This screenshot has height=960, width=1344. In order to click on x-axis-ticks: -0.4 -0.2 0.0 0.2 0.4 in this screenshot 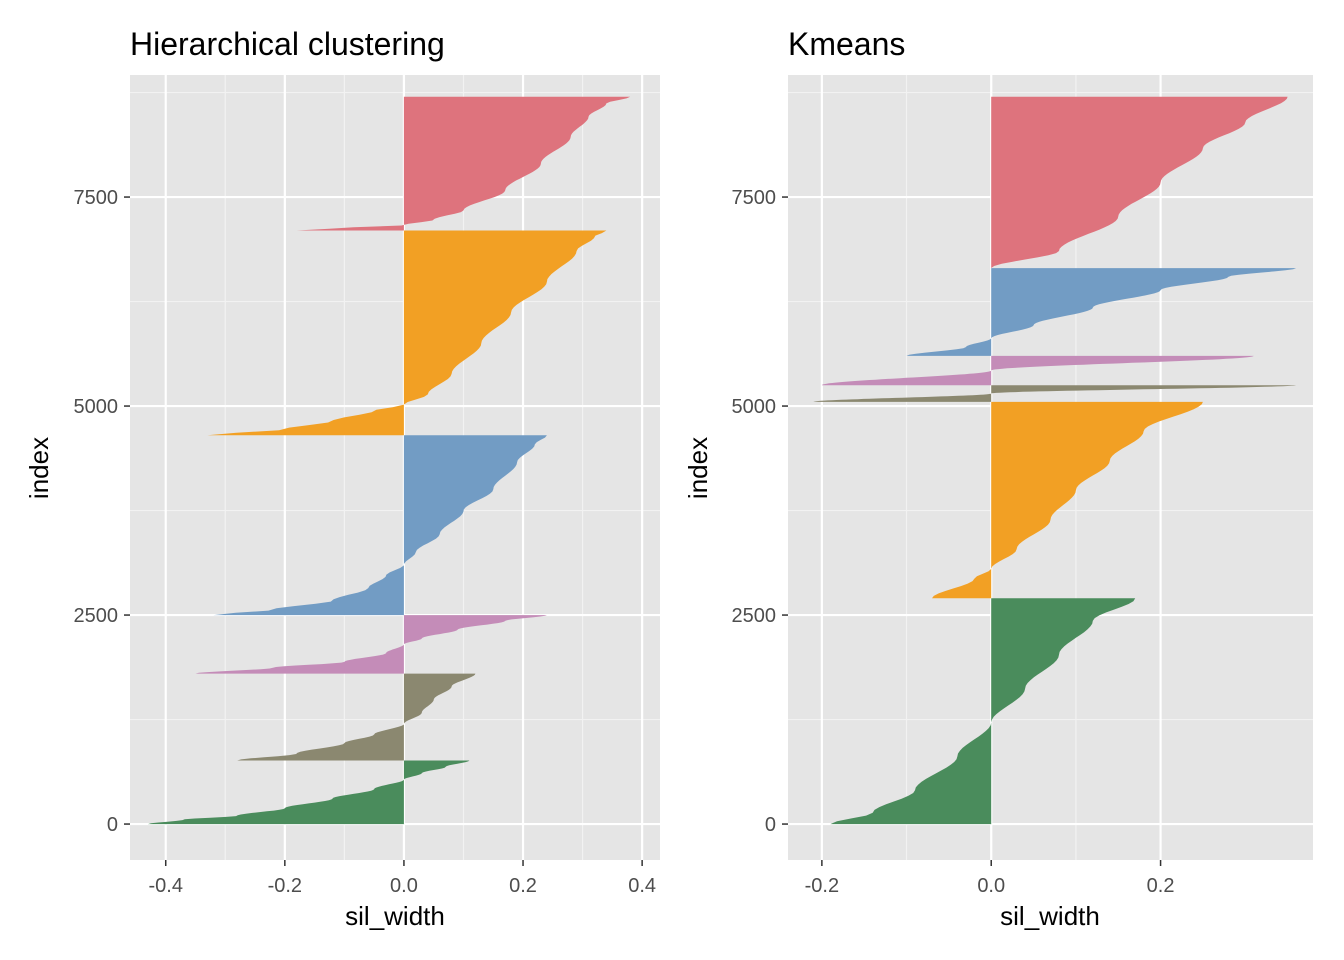, I will do `click(402, 878)`.